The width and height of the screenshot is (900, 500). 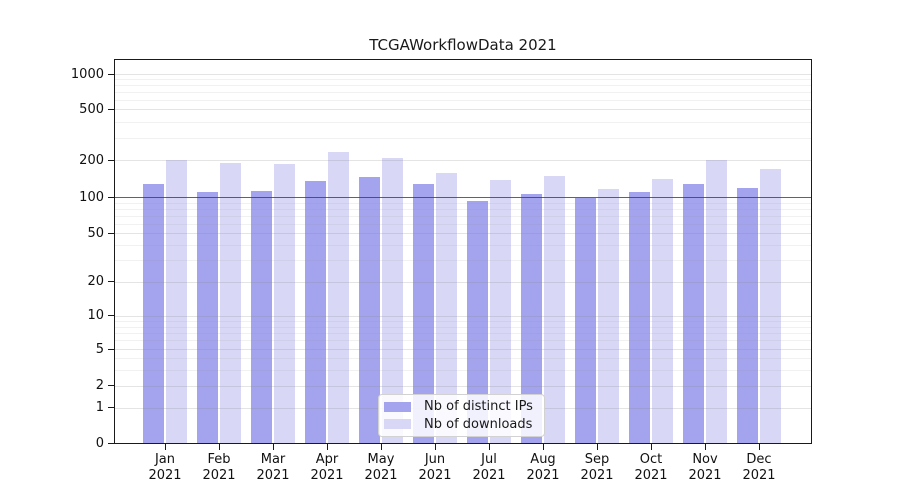 I want to click on bar-downloads-jan, so click(x=176, y=301).